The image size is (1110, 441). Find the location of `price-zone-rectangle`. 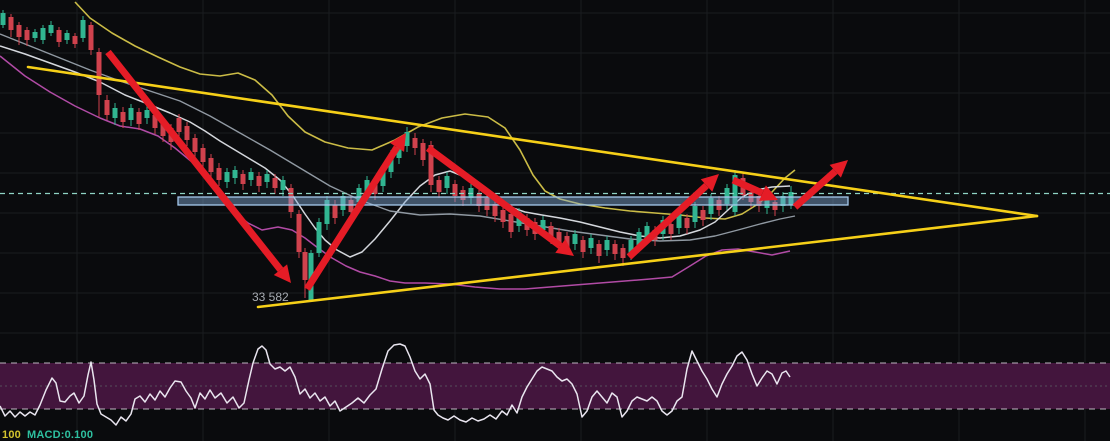

price-zone-rectangle is located at coordinates (513, 201).